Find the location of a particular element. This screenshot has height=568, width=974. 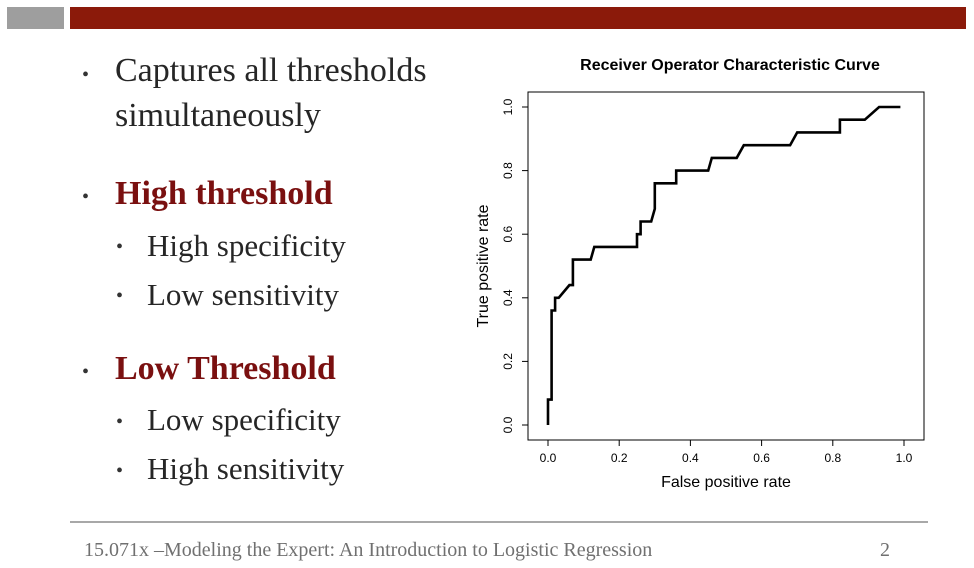

y-axis-label: True positive rate is located at coordinates (483, 265).